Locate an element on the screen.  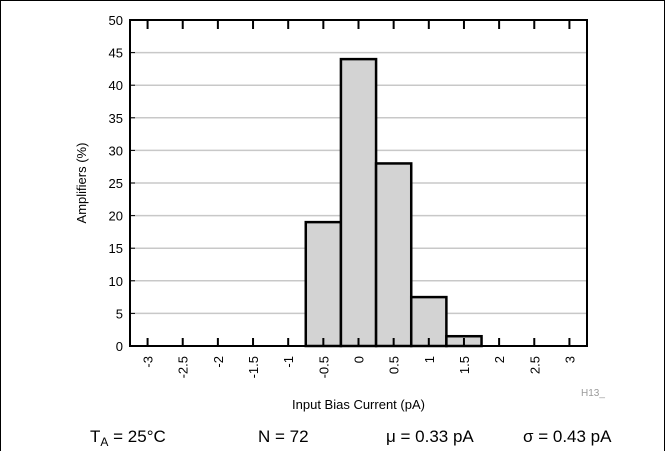
x-axis-title: Input Bias Current (pA) is located at coordinates (358, 404).